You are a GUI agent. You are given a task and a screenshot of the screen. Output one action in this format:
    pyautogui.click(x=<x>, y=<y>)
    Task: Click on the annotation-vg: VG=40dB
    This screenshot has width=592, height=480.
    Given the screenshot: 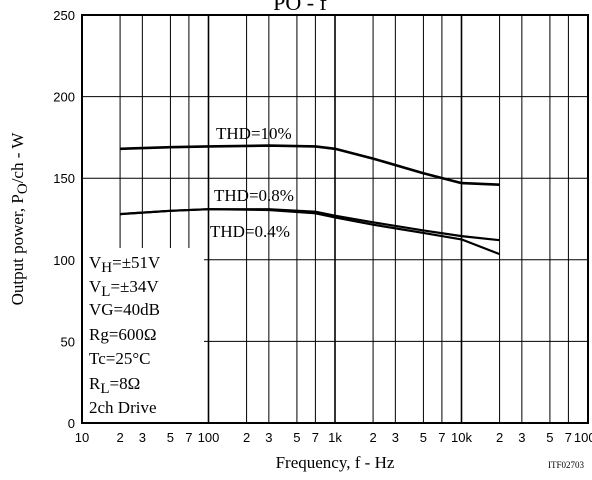 What is the action you would take?
    pyautogui.click(x=124, y=309)
    